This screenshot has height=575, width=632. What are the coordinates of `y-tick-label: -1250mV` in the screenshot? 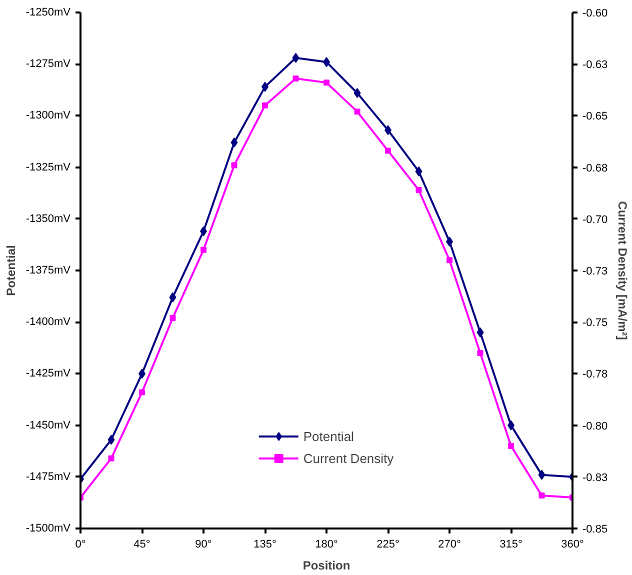 It's located at (49, 12).